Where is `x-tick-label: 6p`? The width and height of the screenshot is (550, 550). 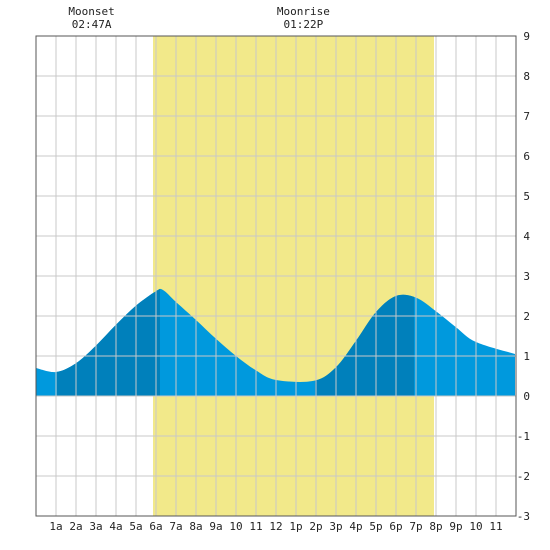
x-tick-label: 6p is located at coordinates (395, 526).